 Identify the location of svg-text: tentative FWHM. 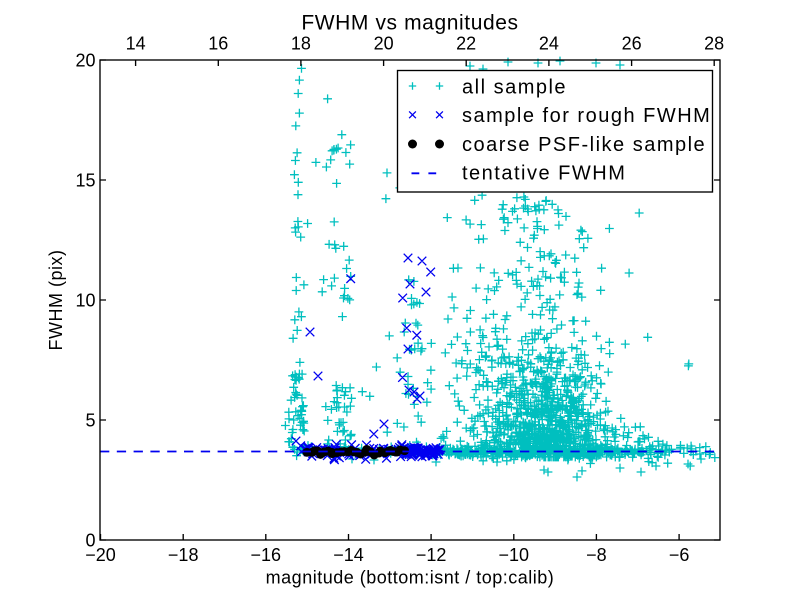
(544, 174).